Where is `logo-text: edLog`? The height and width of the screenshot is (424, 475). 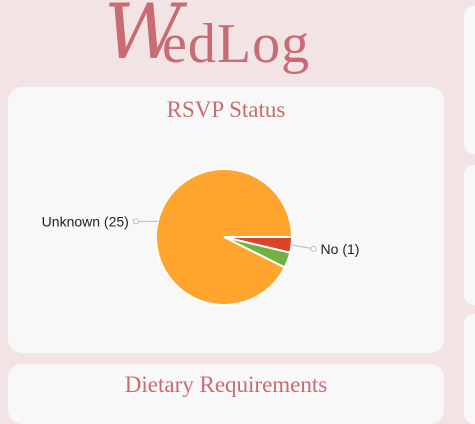 logo-text: edLog is located at coordinates (236, 44).